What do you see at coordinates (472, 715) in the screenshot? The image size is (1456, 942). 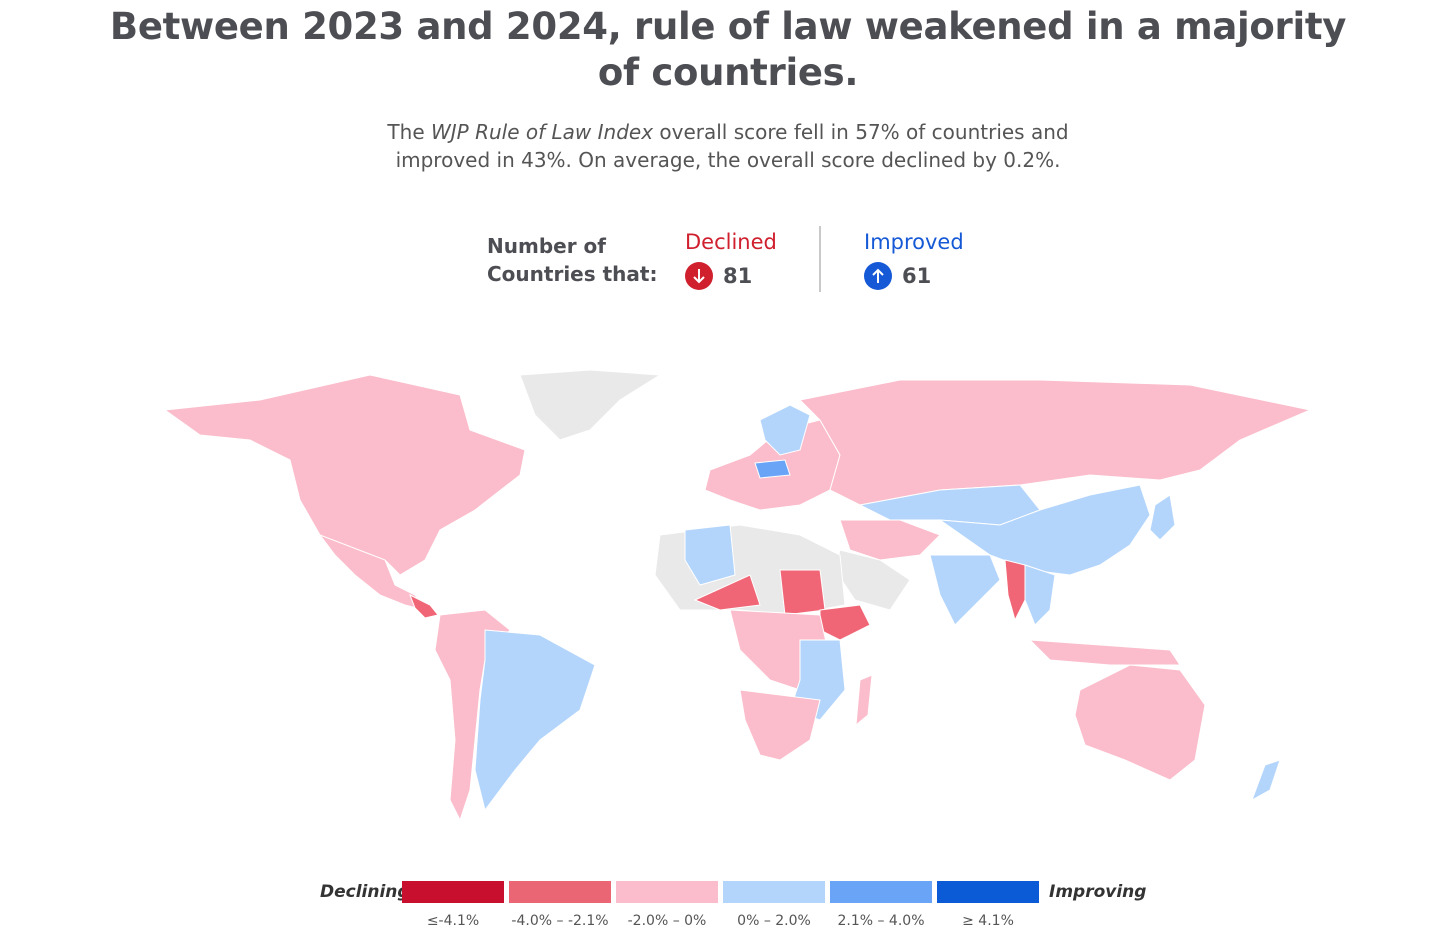 I see `region-south-america-west` at bounding box center [472, 715].